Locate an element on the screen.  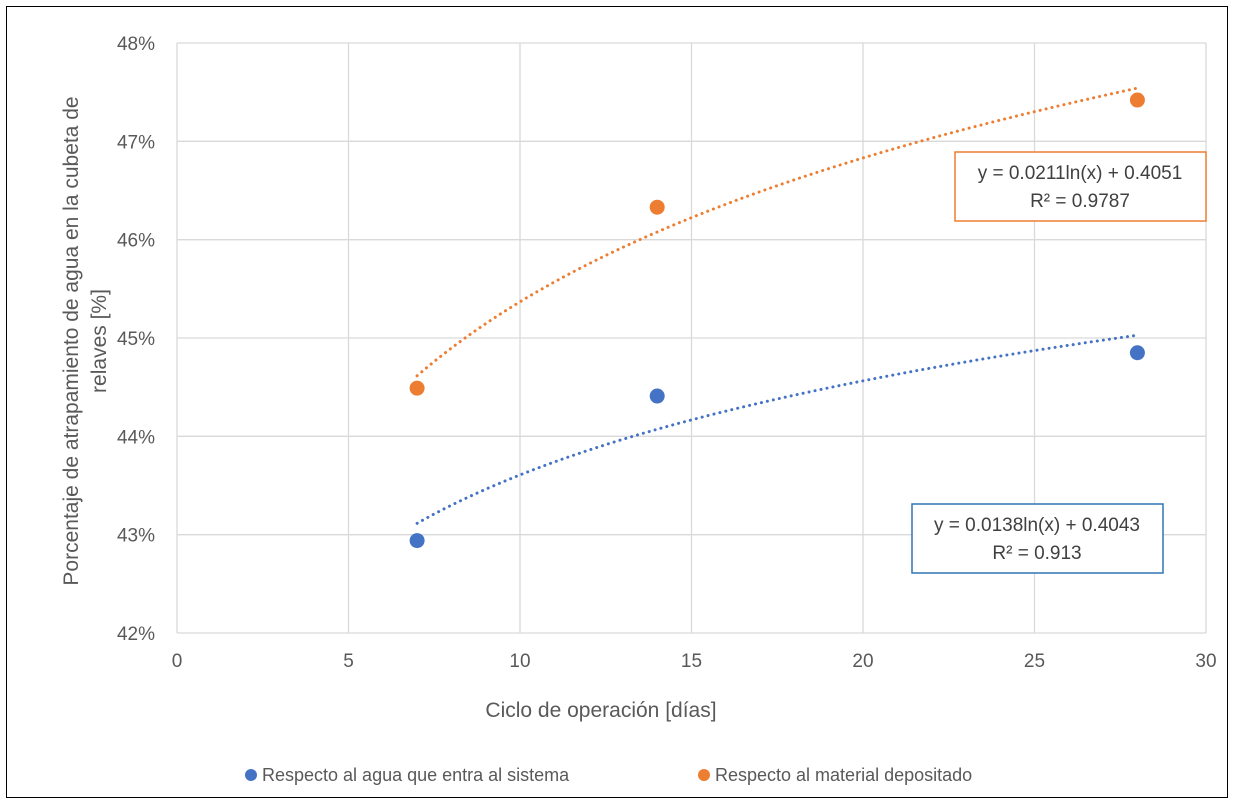
trendline-label-agua: y = 0.0138ln(x) + 0.4043 R² = 0.913 is located at coordinates (1037, 538).